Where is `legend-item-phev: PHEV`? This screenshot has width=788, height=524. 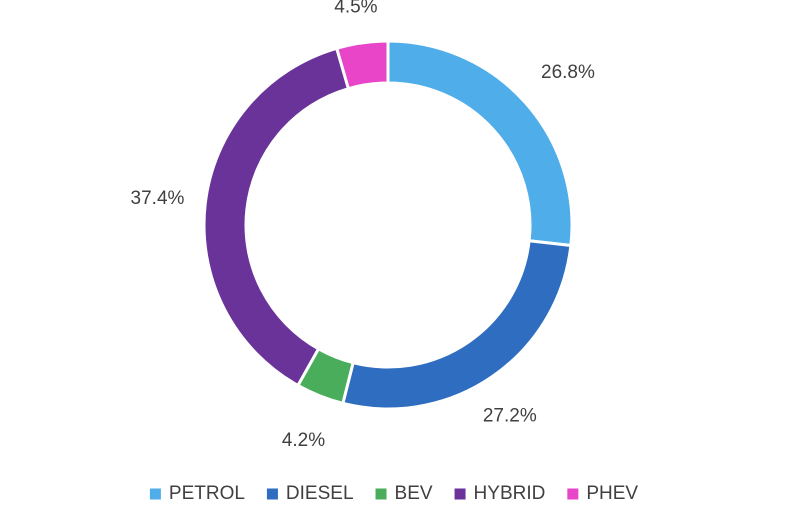 legend-item-phev: PHEV is located at coordinates (602, 493).